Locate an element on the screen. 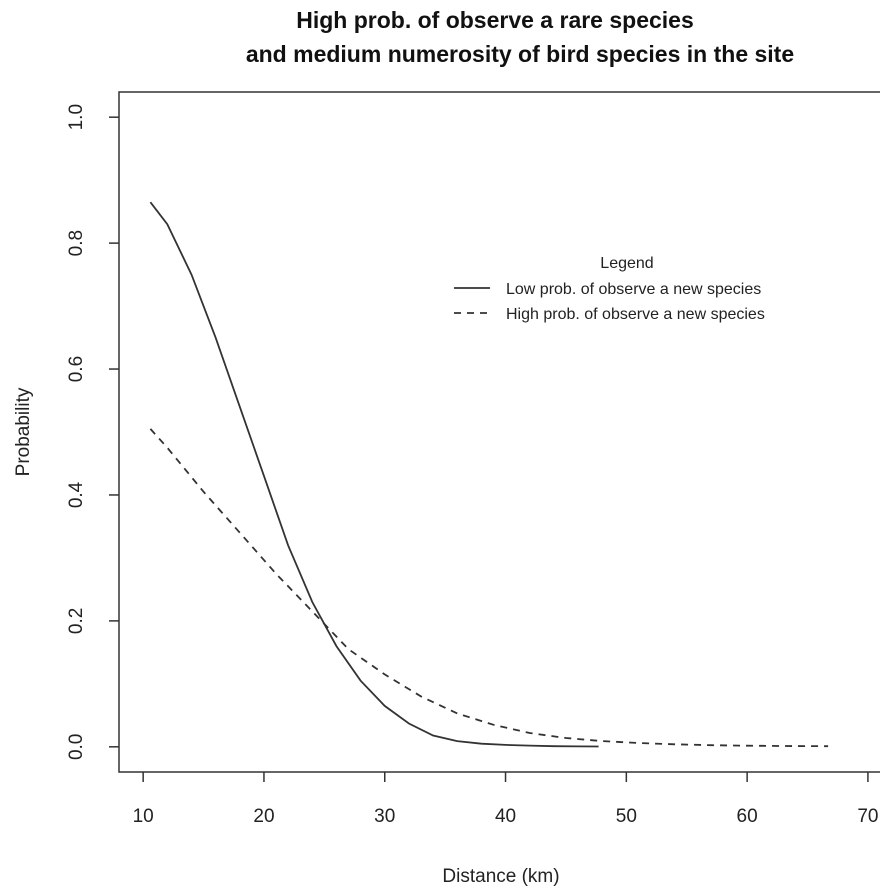  legend-entry-low: Low prob. of observe a new species is located at coordinates (633, 289).